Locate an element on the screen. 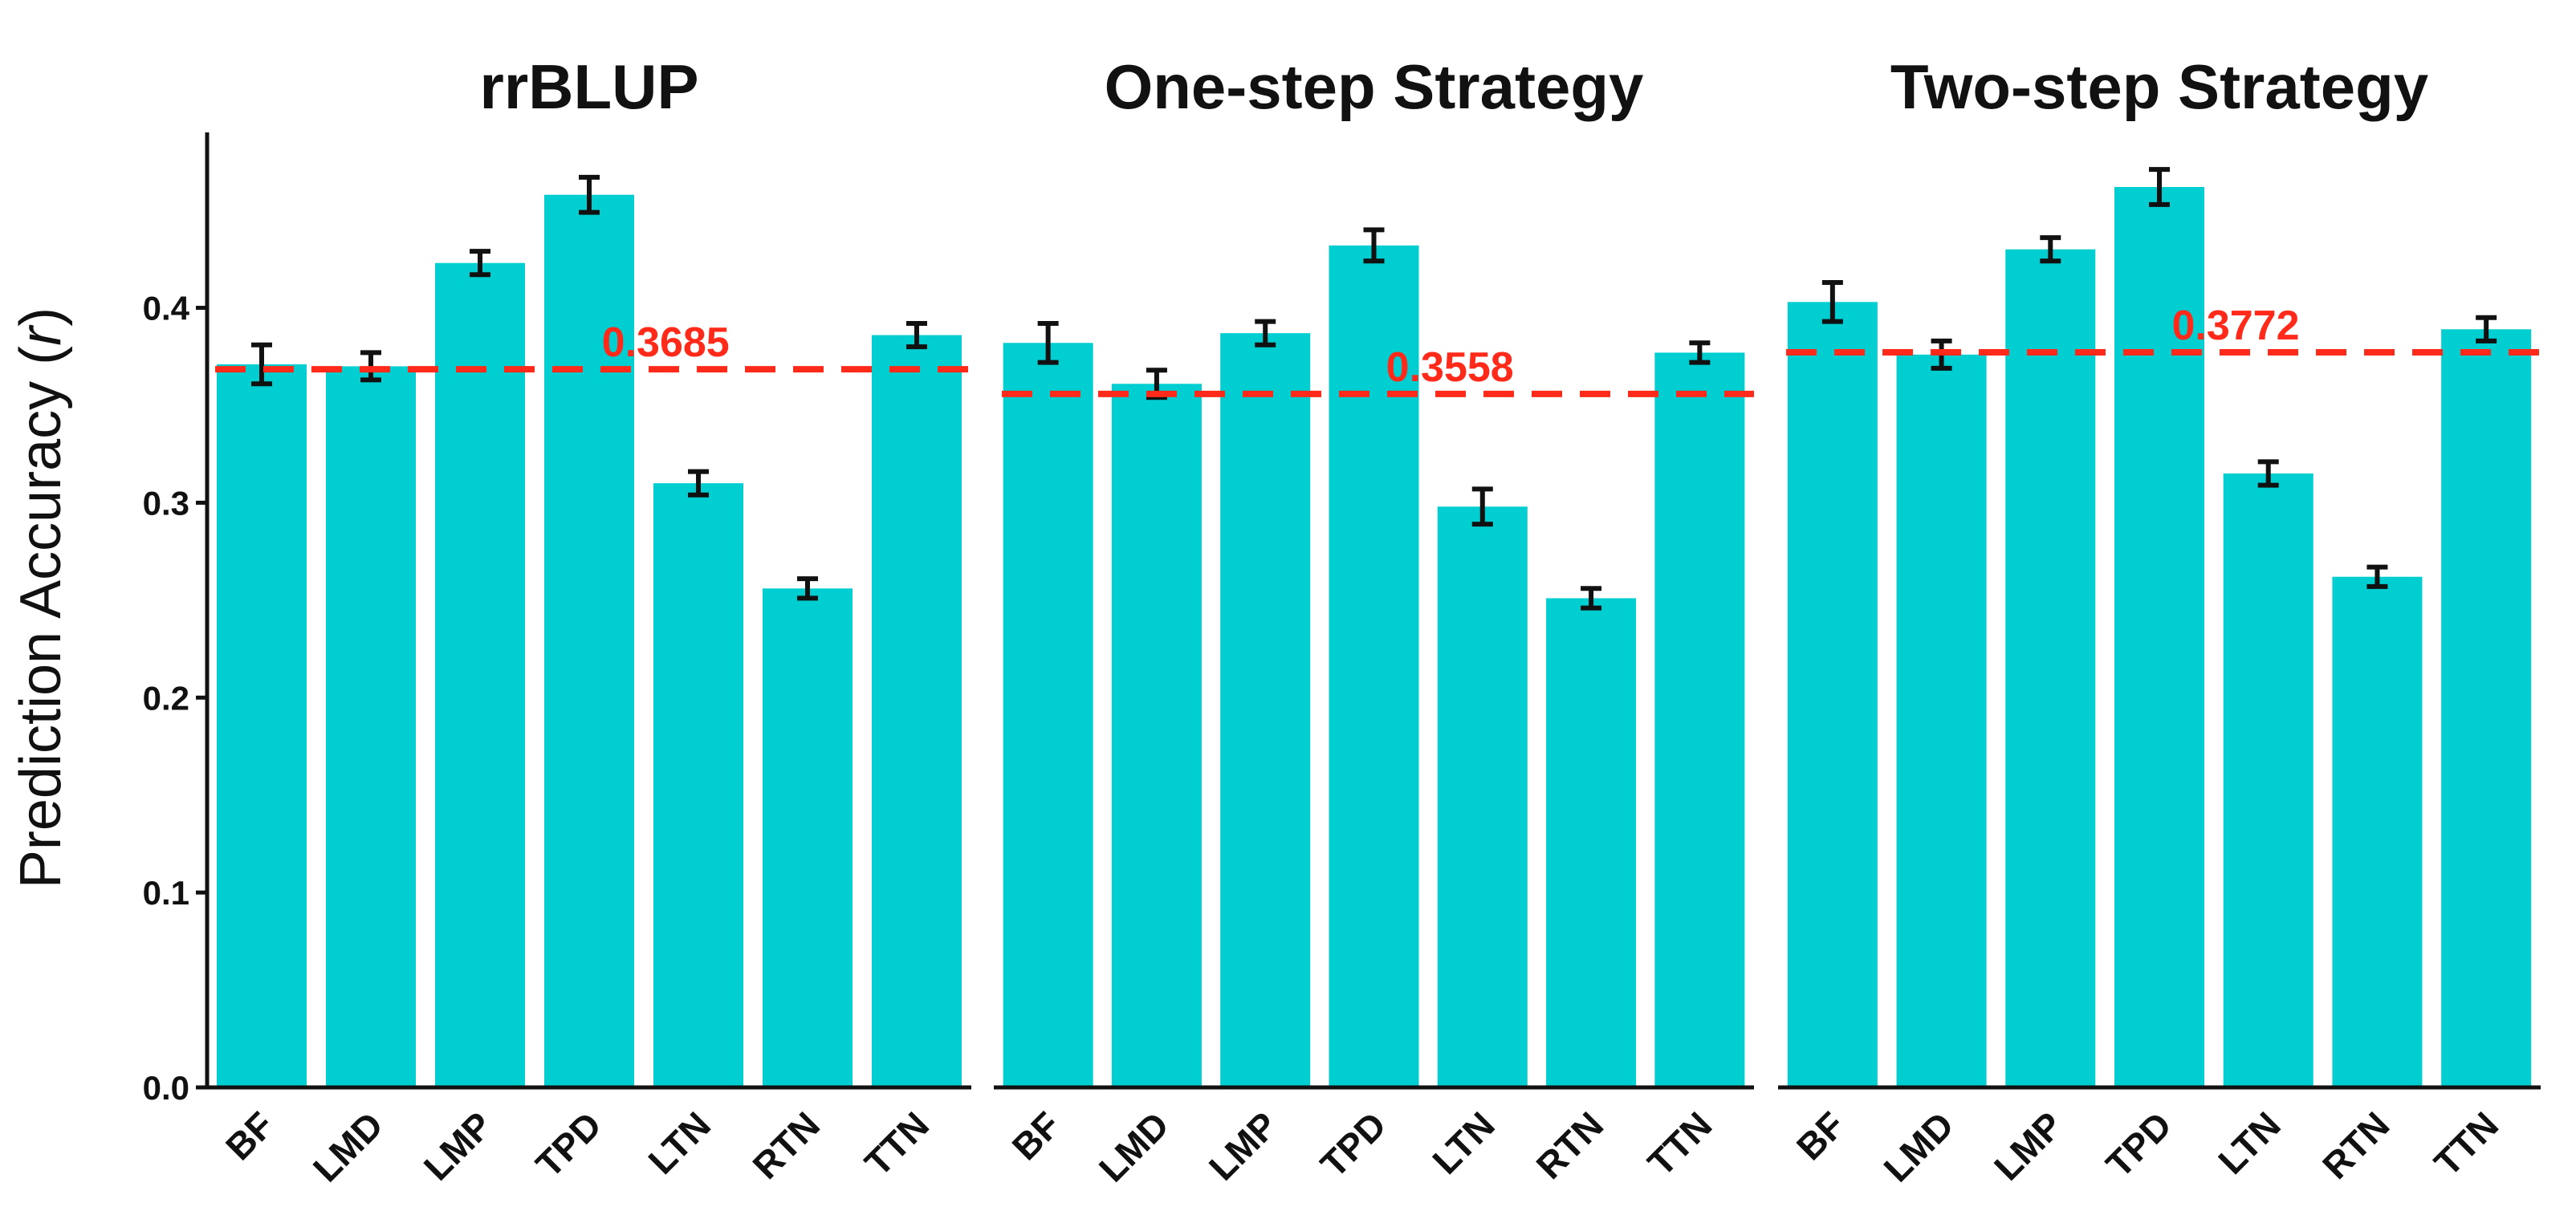 Image resolution: width=2576 pixels, height=1211 pixels. y-tick-label: 0.4 is located at coordinates (167, 308).